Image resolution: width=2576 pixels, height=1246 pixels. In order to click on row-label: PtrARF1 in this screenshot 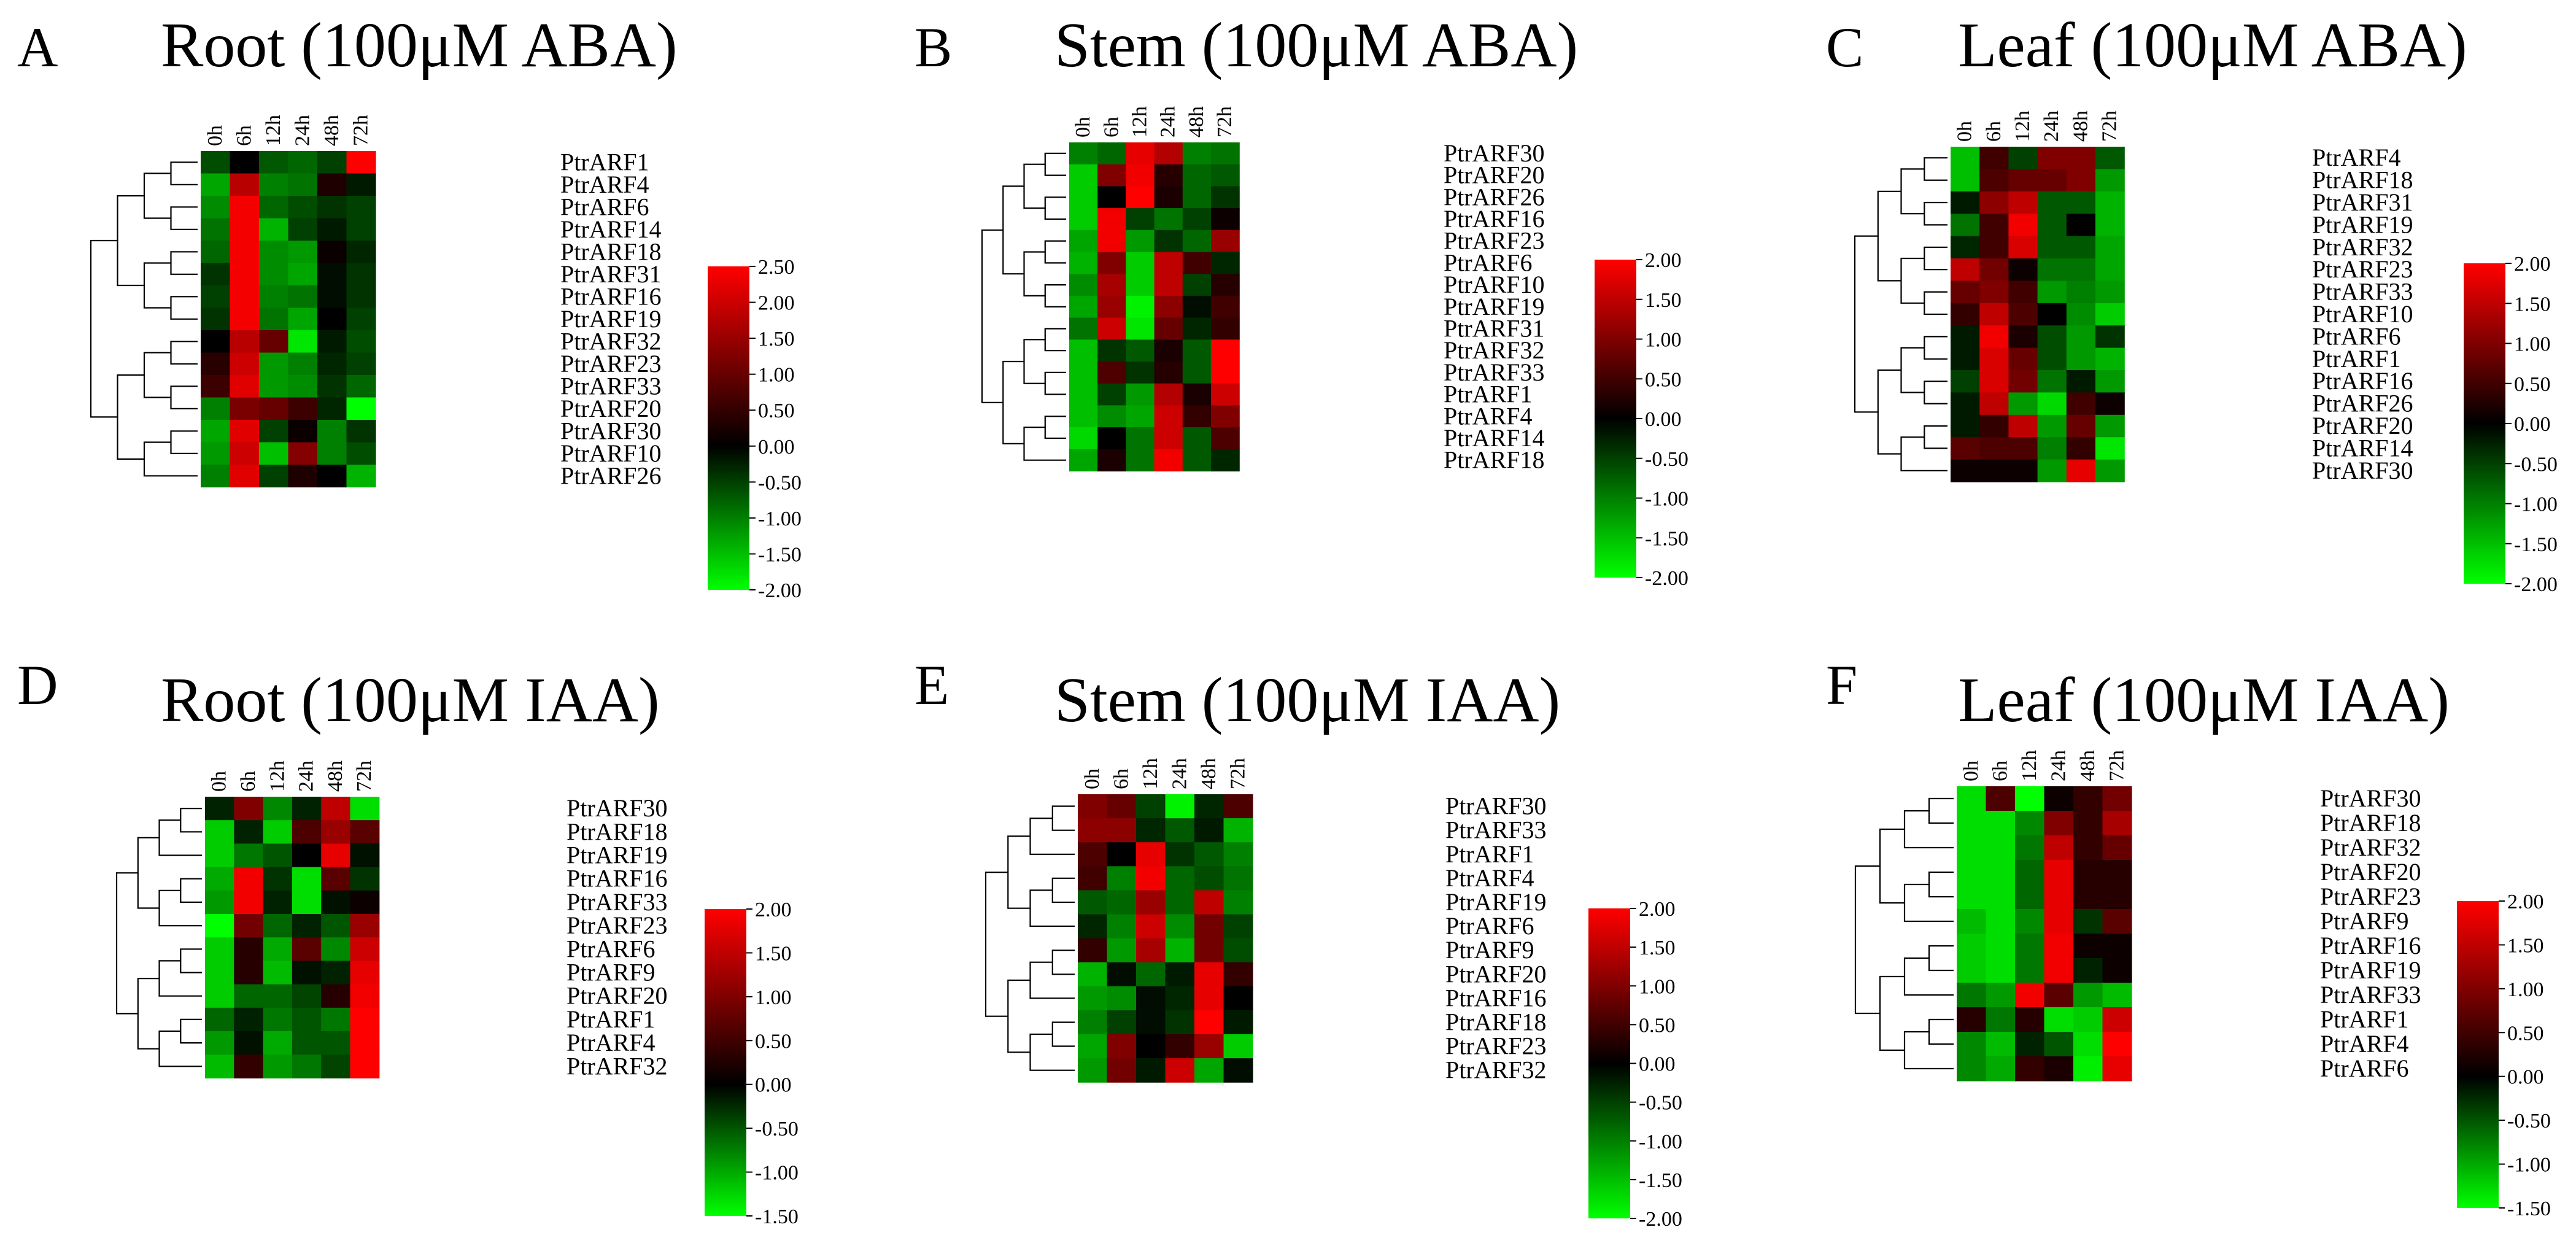, I will do `click(604, 162)`.